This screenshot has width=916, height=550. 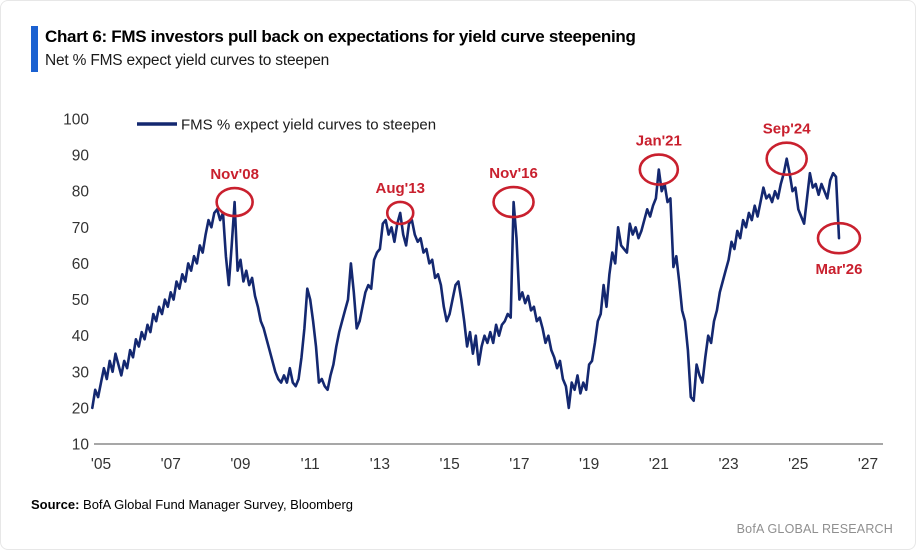 What do you see at coordinates (81, 336) in the screenshot?
I see `y-axis-tick-label: 40` at bounding box center [81, 336].